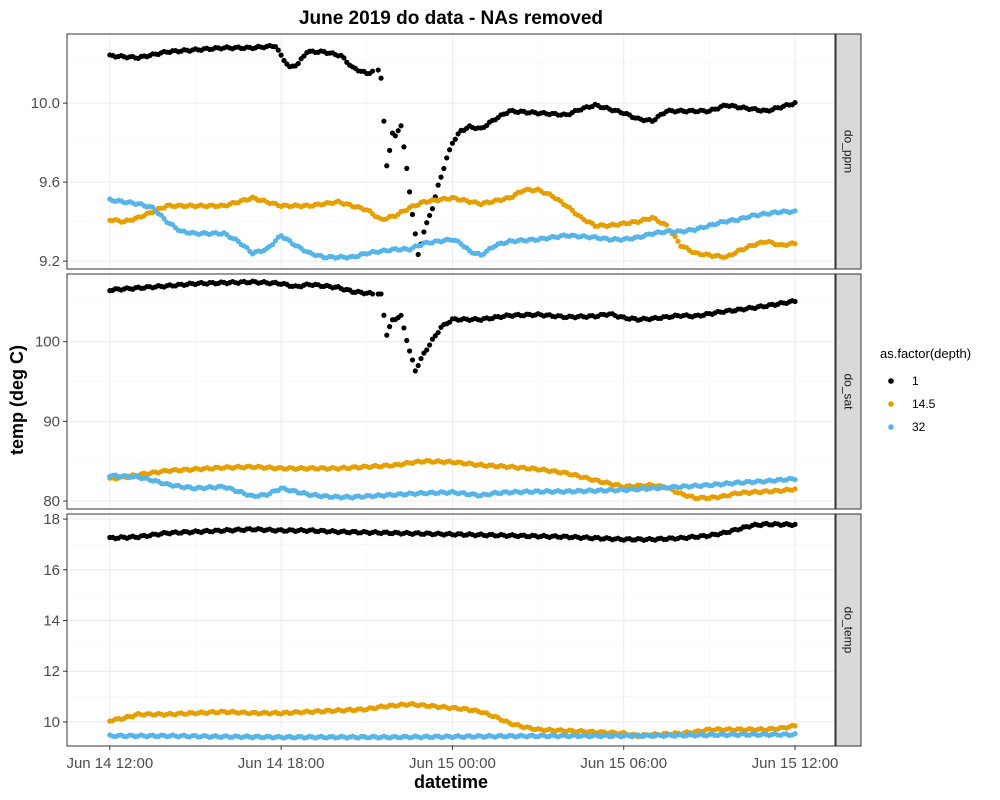  I want to click on legend-label: 14.5, so click(924, 404).